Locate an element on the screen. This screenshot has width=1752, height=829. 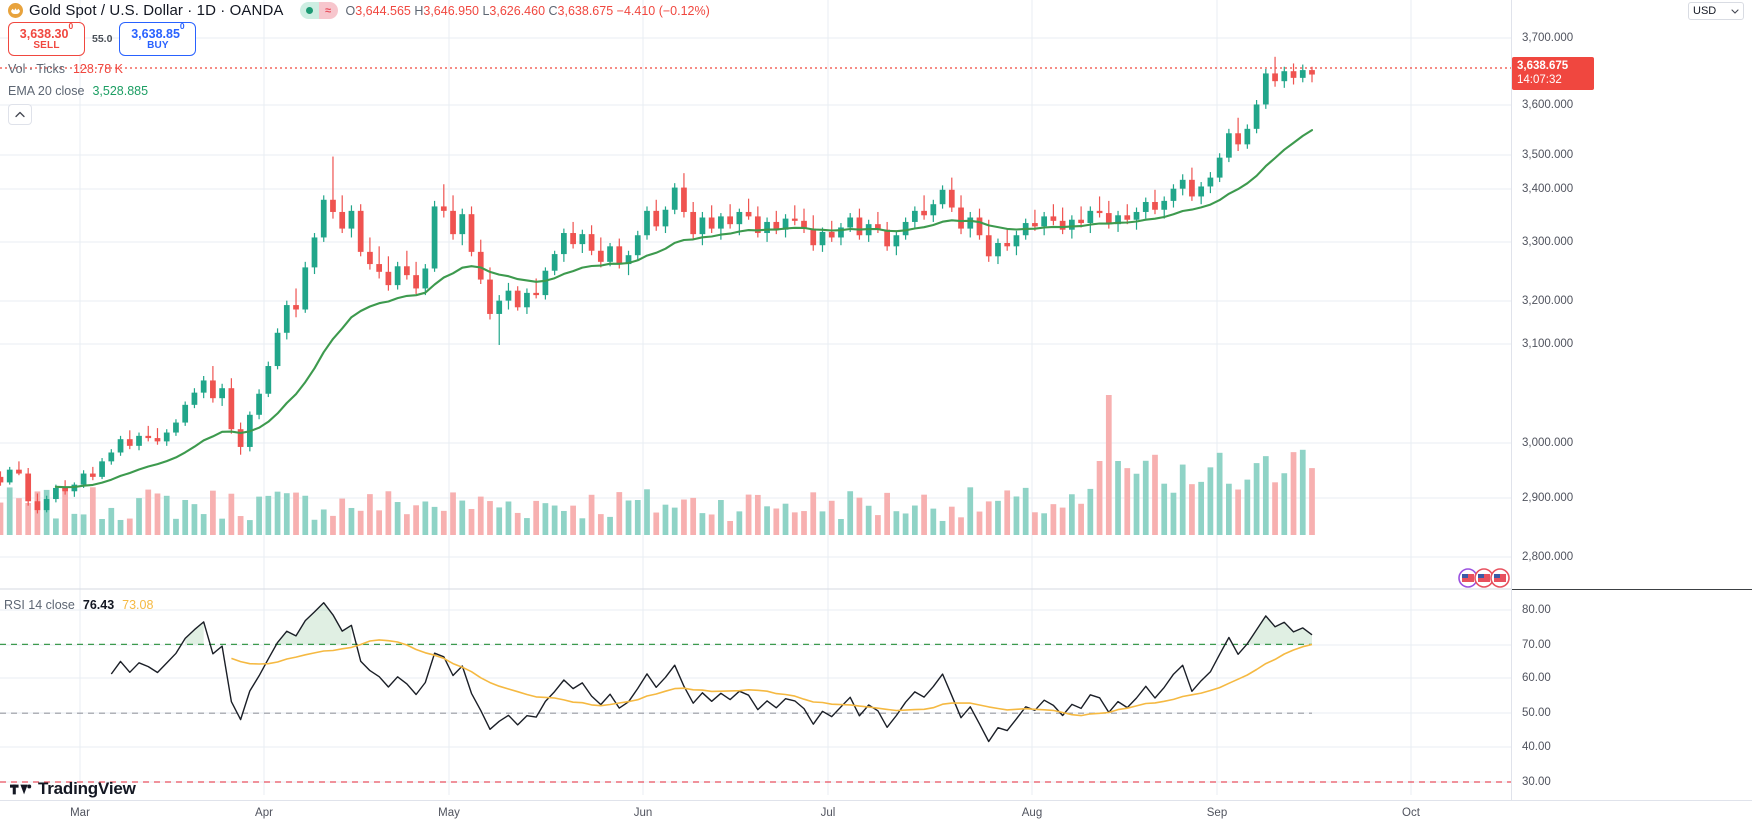
time-tick: Aug is located at coordinates (1032, 813).